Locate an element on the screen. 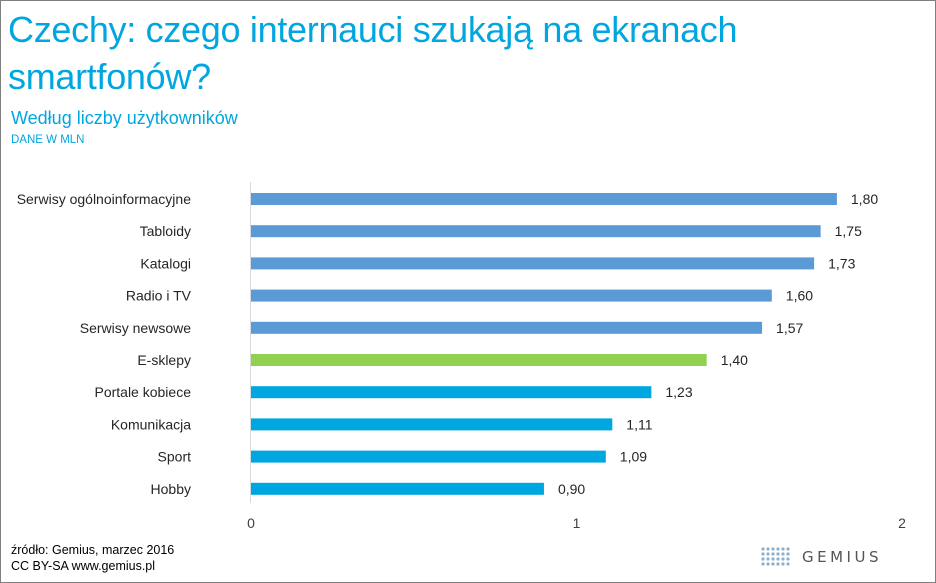 This screenshot has height=583, width=936. gemius-logo: GEMIUS is located at coordinates (821, 557).